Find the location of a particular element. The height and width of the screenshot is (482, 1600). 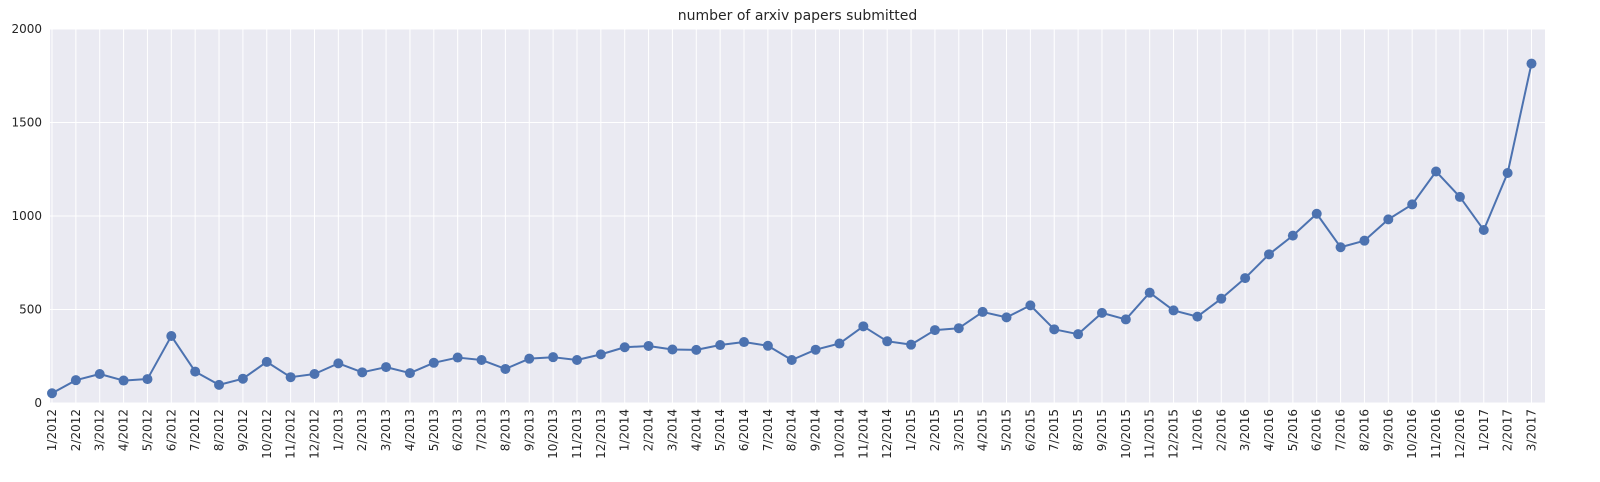

x-tick-label: 9/2016 is located at coordinates (1388, 430).